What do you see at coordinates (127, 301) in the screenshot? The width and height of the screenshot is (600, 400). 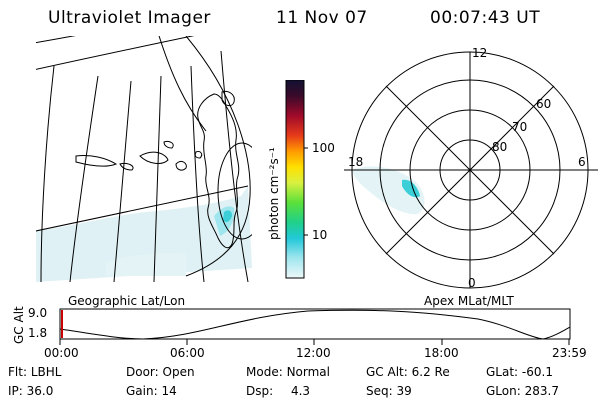 I see `geo-map-caption: Geographic Lat/Lon` at bounding box center [127, 301].